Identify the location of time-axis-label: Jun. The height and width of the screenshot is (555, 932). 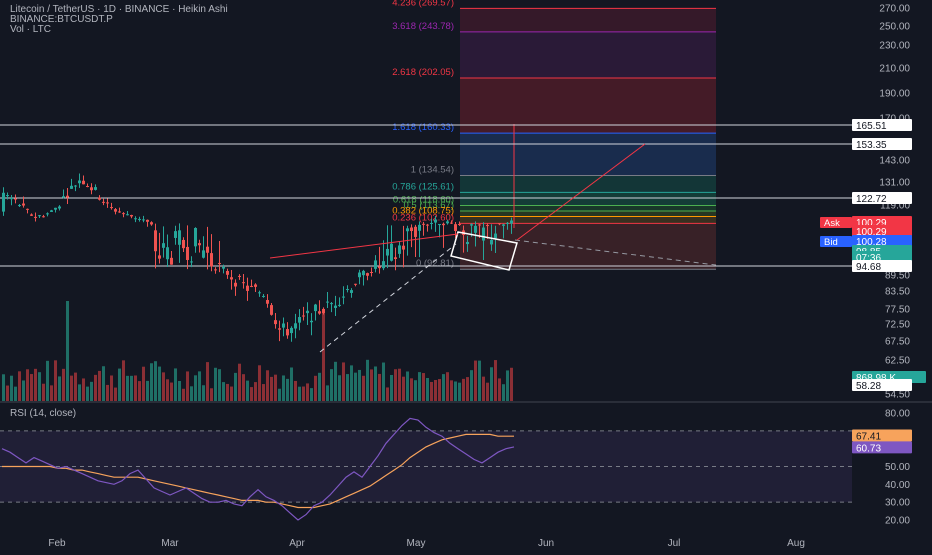
(546, 543).